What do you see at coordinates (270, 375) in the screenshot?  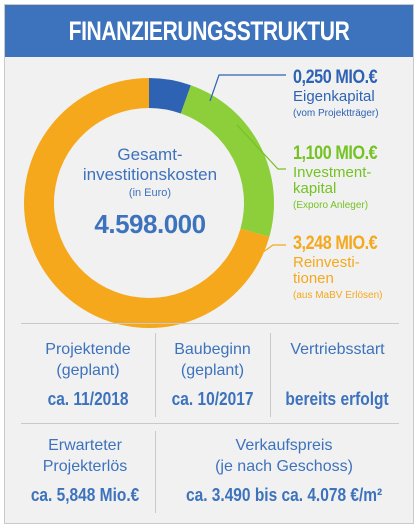 I see `divider-v2` at bounding box center [270, 375].